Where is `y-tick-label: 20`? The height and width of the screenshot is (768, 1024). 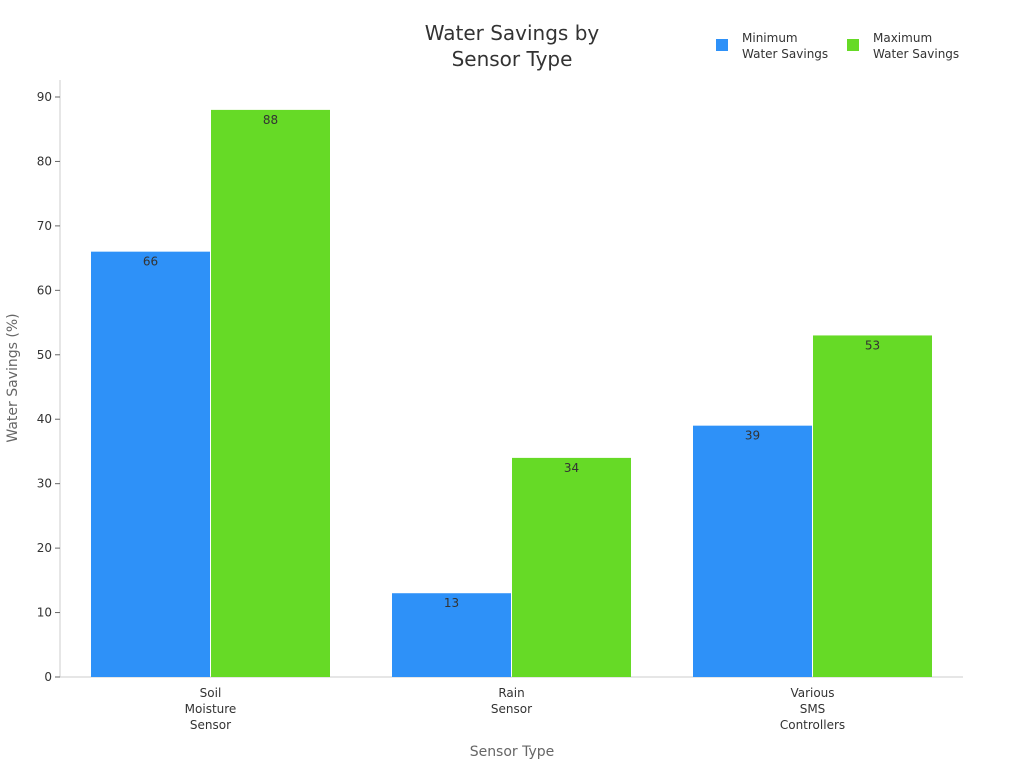
y-tick-label: 20 is located at coordinates (44, 548).